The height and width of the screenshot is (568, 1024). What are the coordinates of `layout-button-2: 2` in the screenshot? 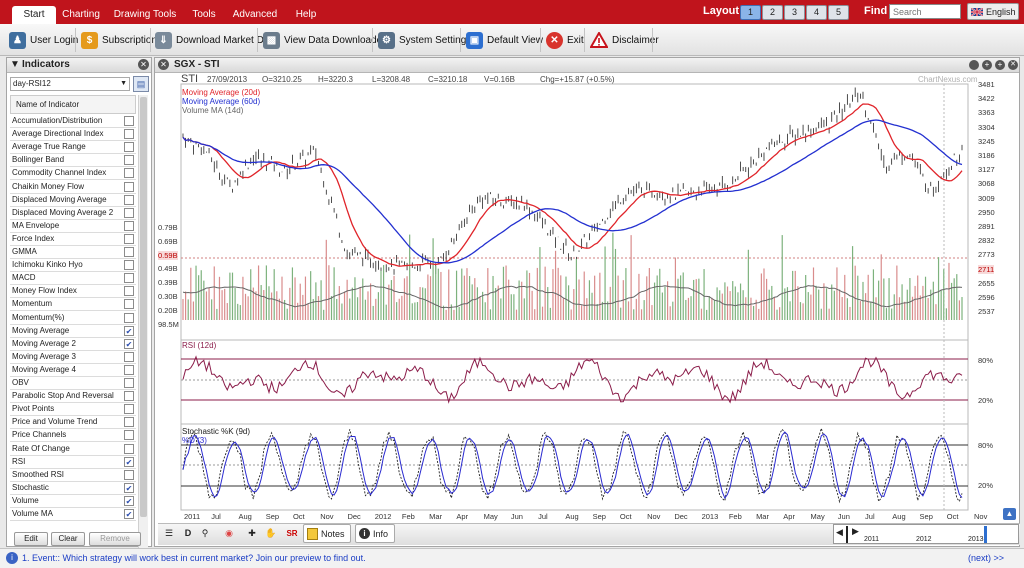 It's located at (772, 12).